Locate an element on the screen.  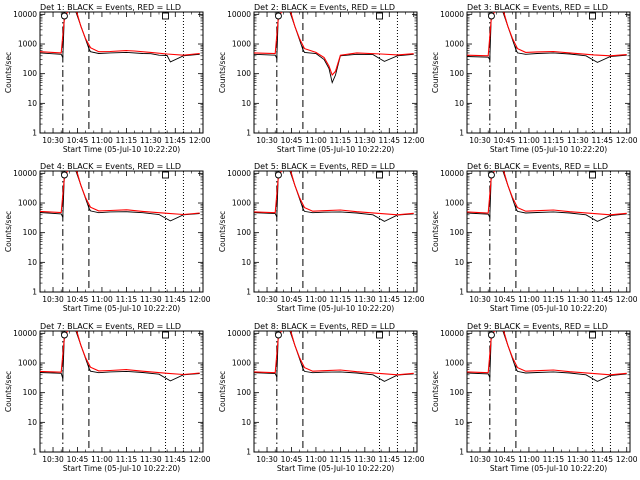
chart-title: Det 6: BLACK = Events, RED = LLD is located at coordinates (537, 166).